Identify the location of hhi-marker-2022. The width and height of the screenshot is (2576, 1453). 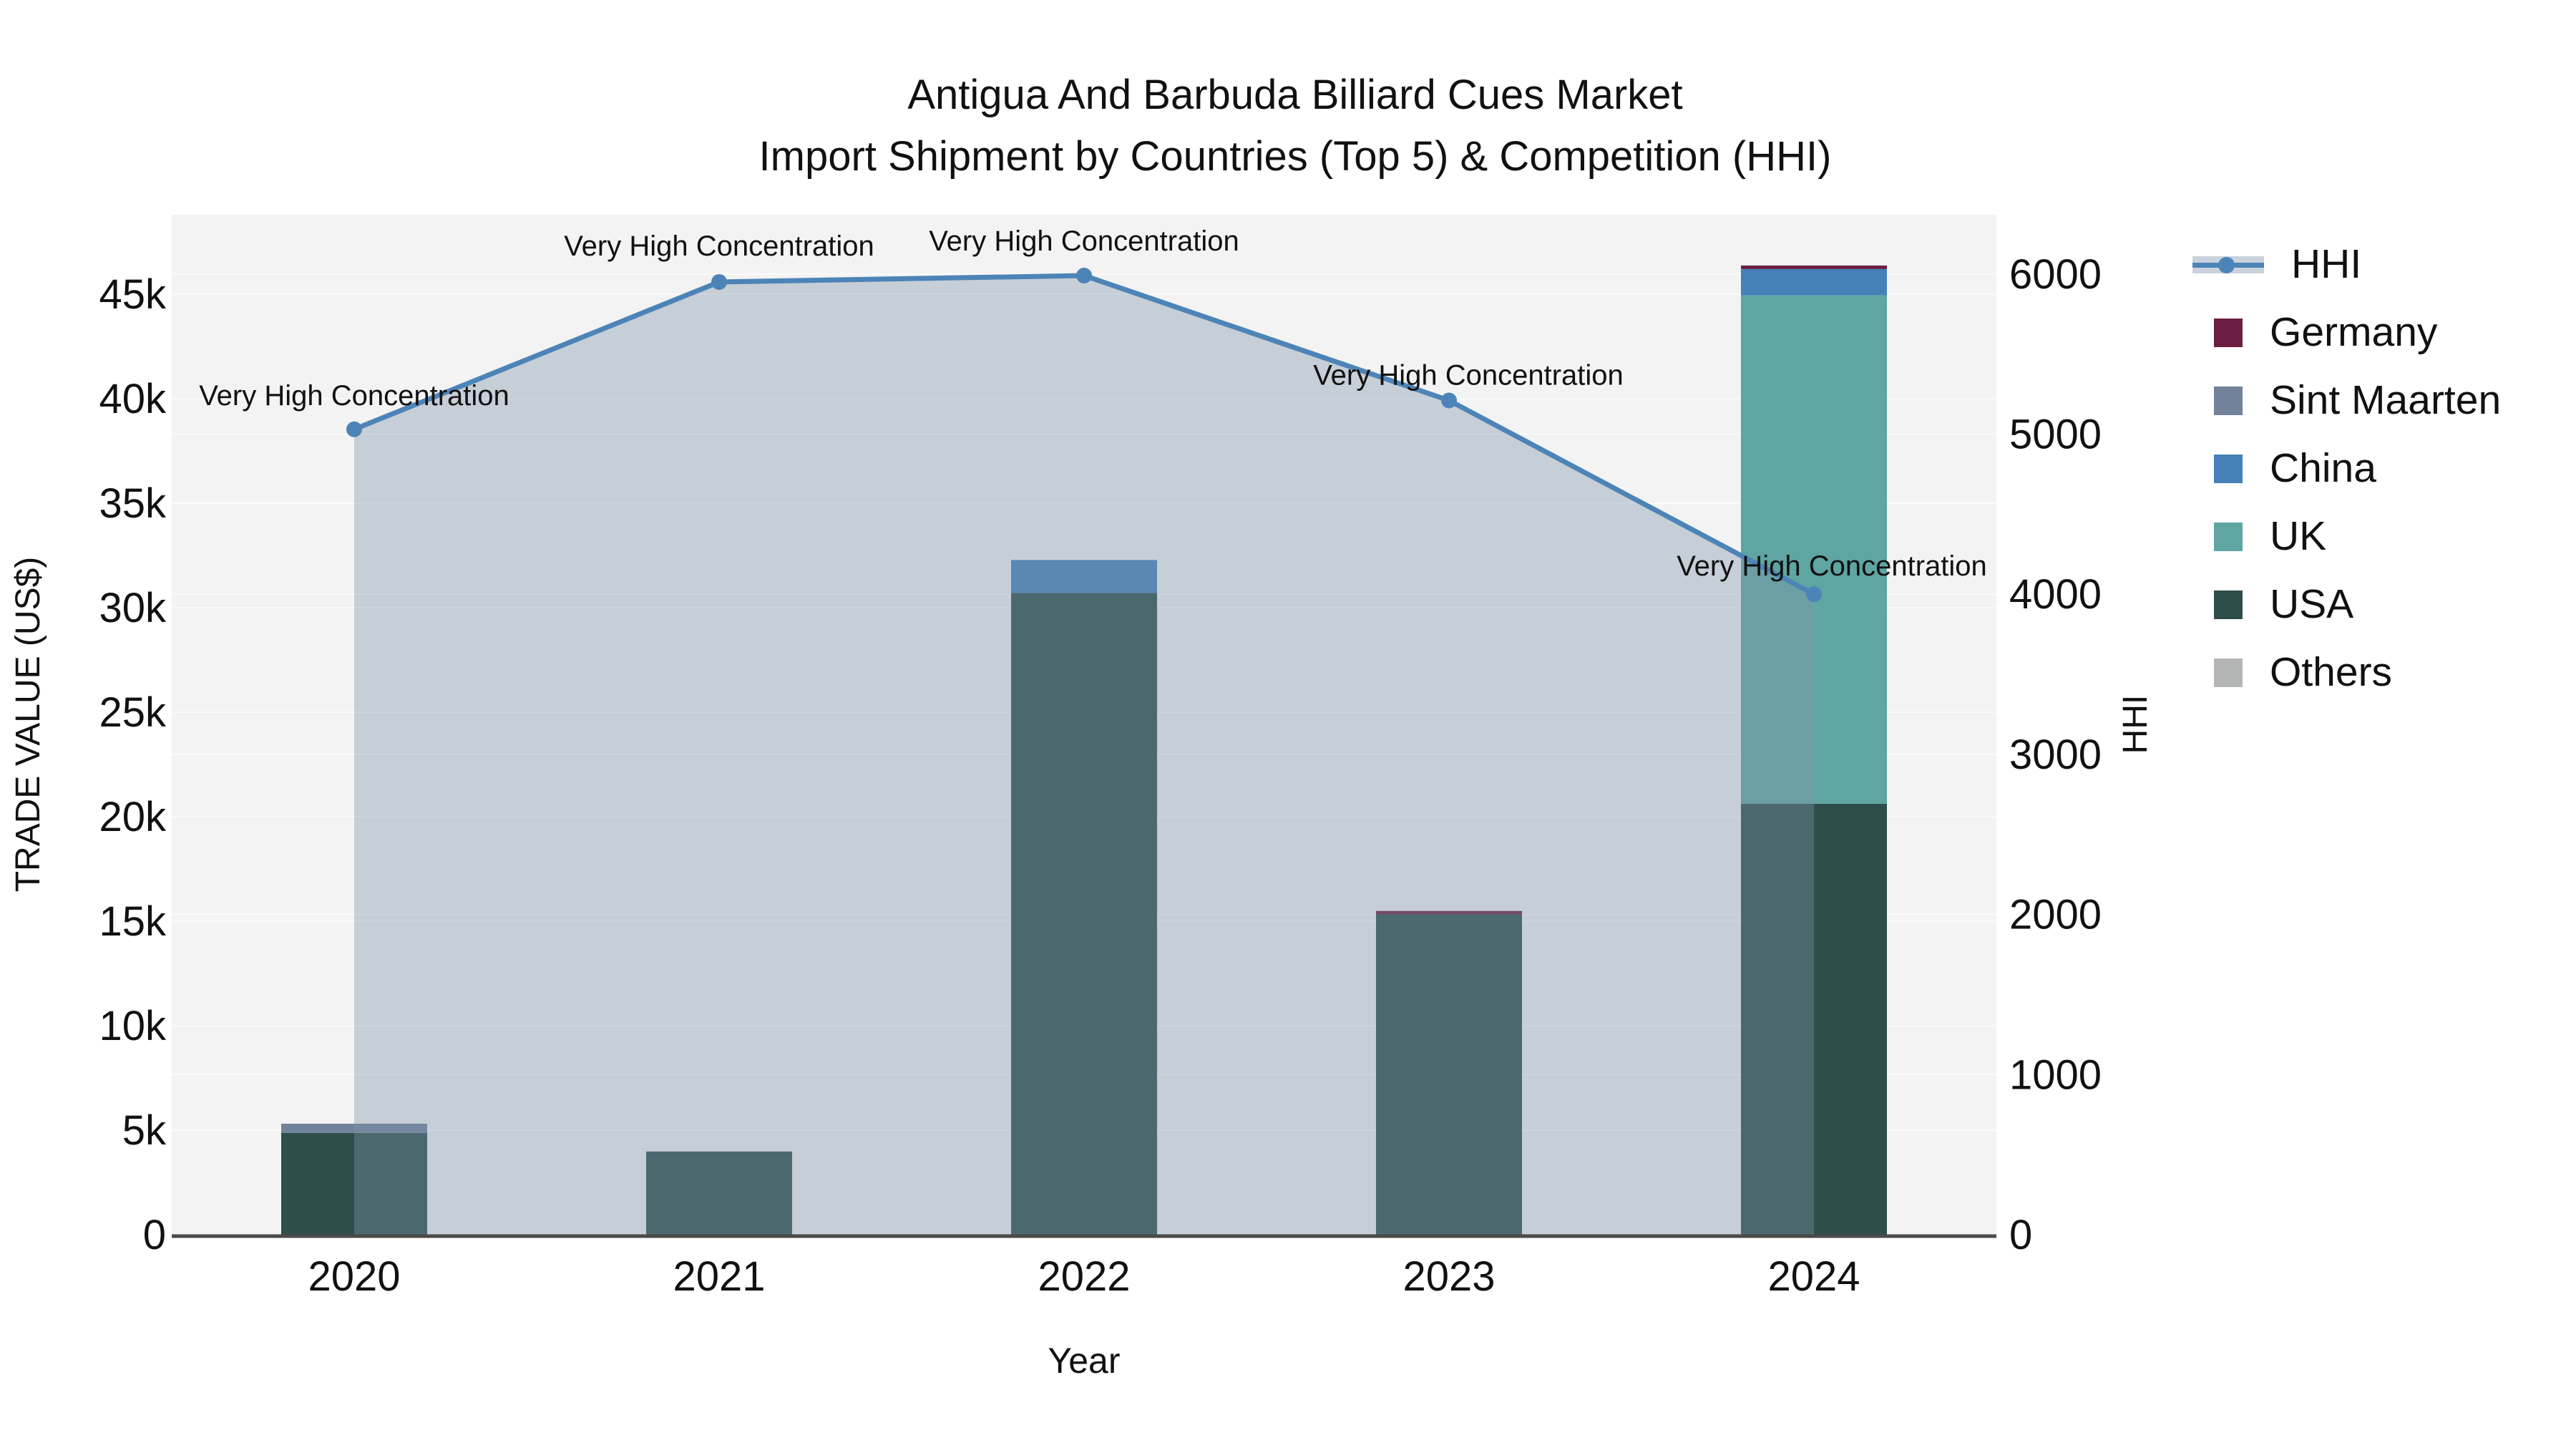
(1084, 276).